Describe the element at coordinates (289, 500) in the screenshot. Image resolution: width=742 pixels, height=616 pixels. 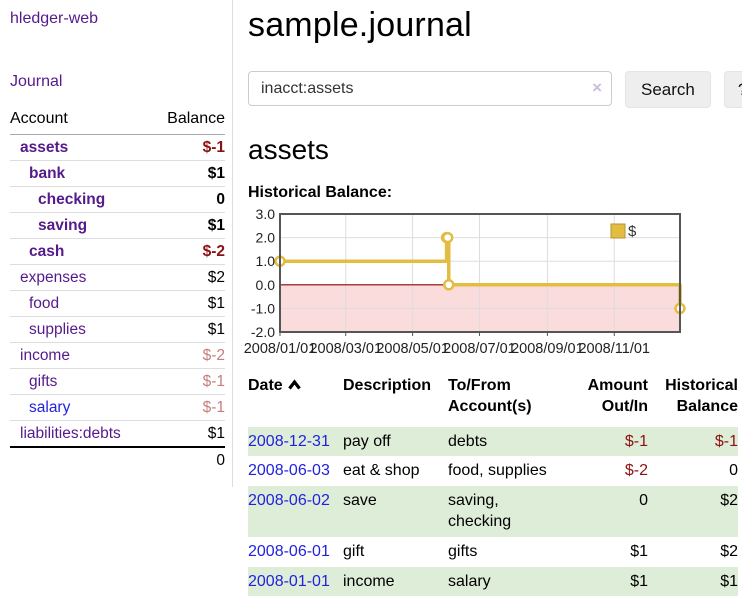
I see `transaction-date-link: 2008-06-02` at that location.